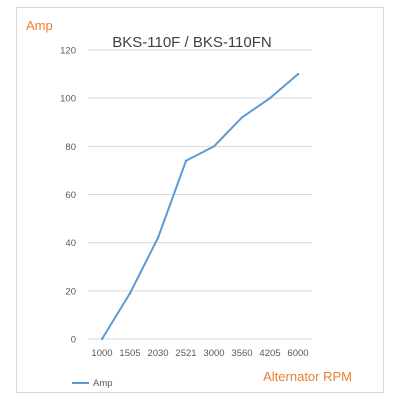 This screenshot has width=400, height=400. What do you see at coordinates (297, 353) in the screenshot?
I see `x-tick-label: 6000` at bounding box center [297, 353].